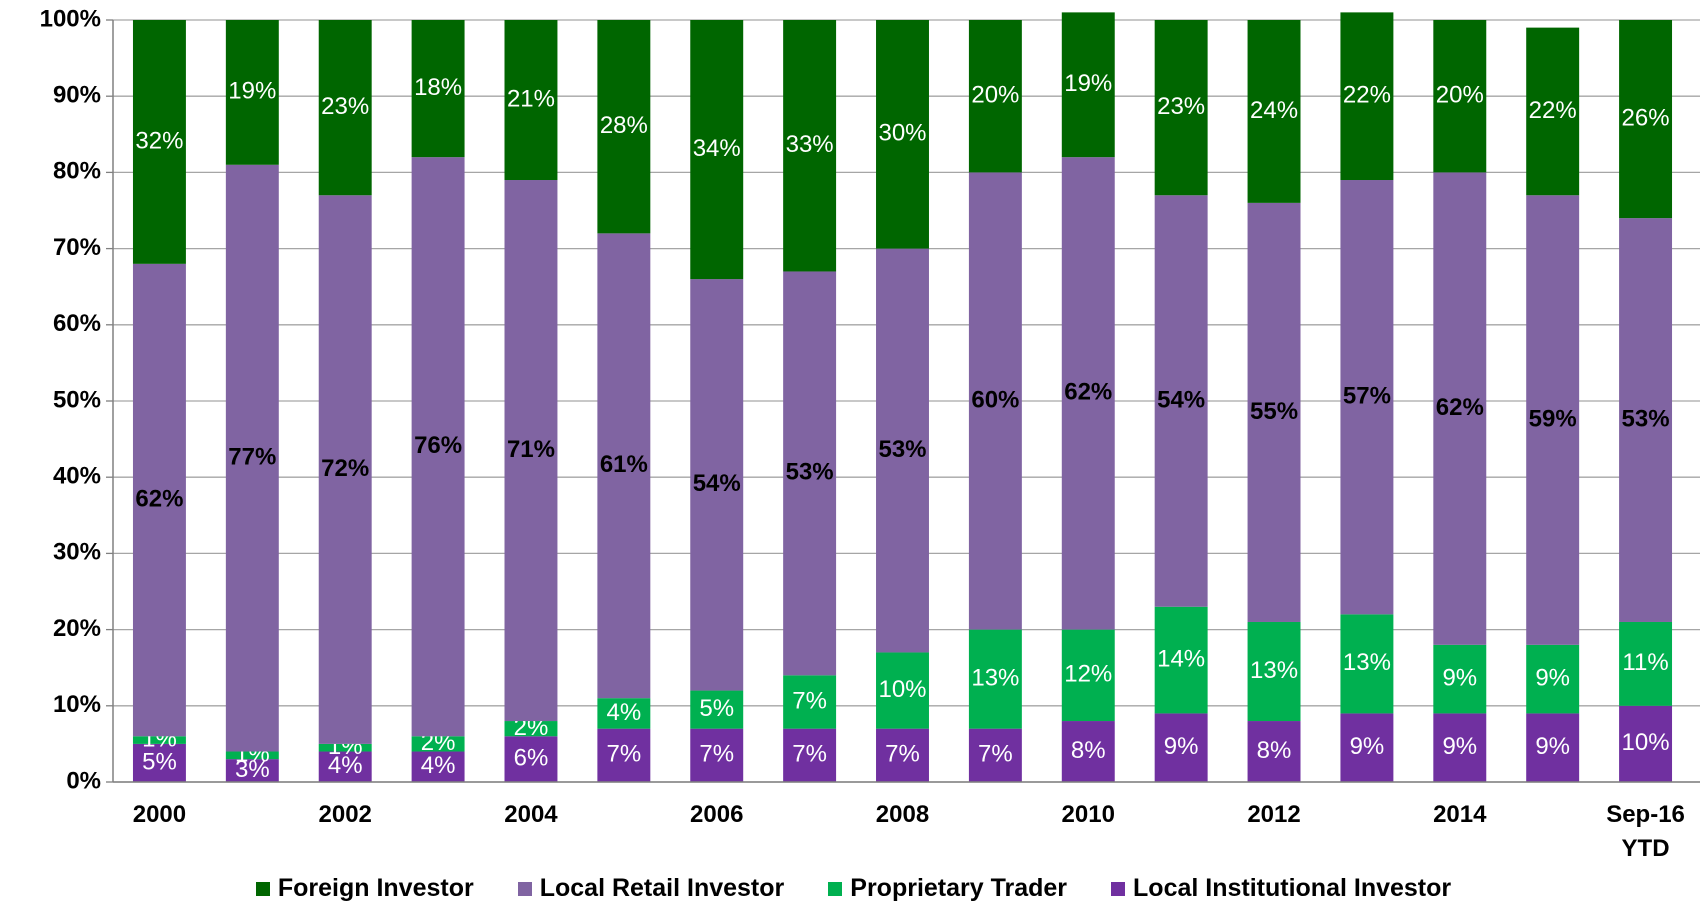 This screenshot has width=1707, height=905. I want to click on data-label: 72%, so click(345, 468).